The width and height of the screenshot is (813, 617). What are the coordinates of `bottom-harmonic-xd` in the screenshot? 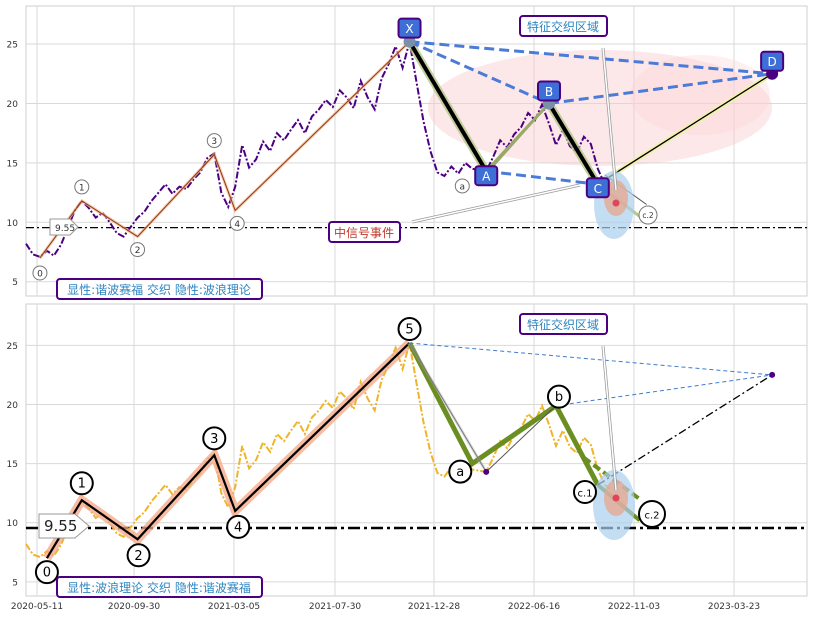 It's located at (591, 359).